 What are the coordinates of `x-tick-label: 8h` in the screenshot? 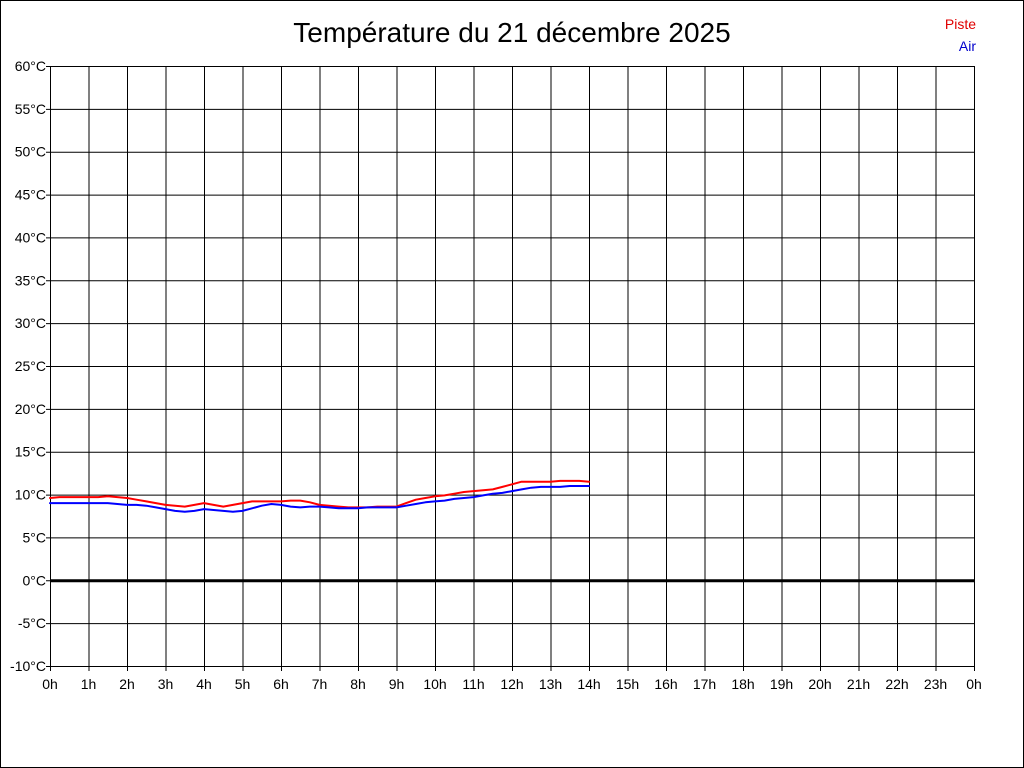 It's located at (358, 684).